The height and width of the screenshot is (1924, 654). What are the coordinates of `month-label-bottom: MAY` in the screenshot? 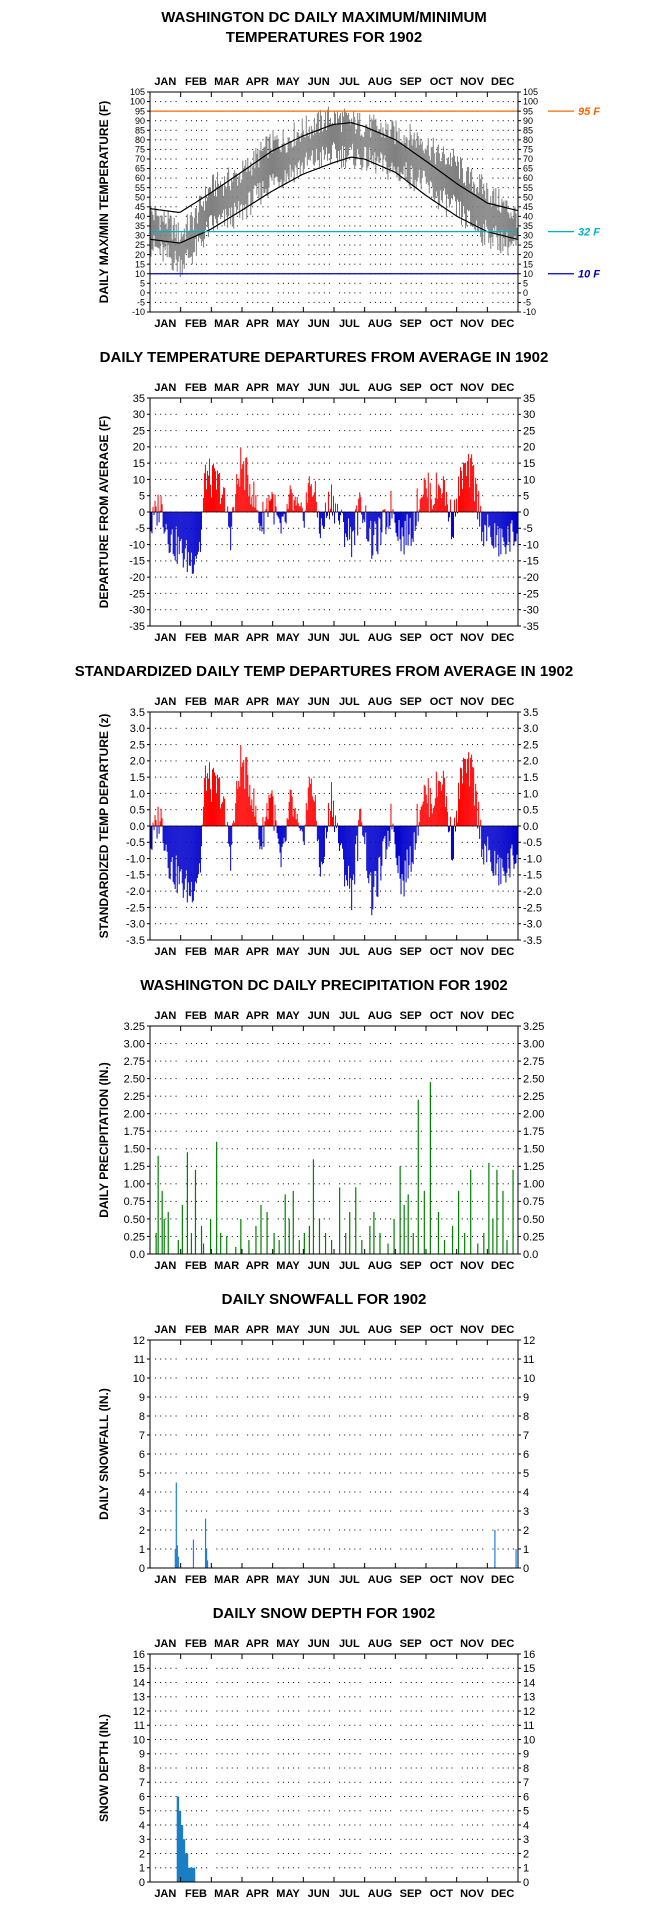 It's located at (288, 1894).